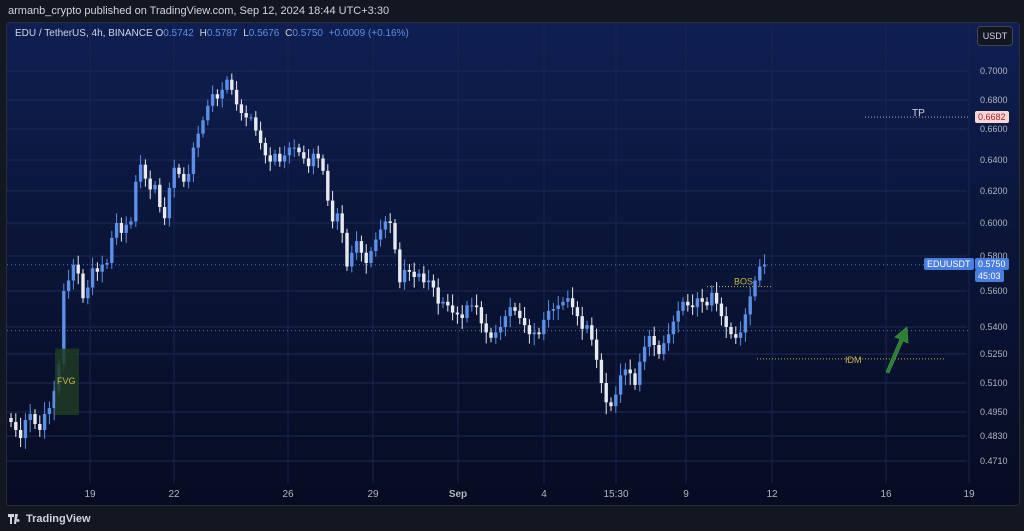 This screenshot has height=531, width=1024. I want to click on y-tick-label: 0.7000, so click(994, 71).